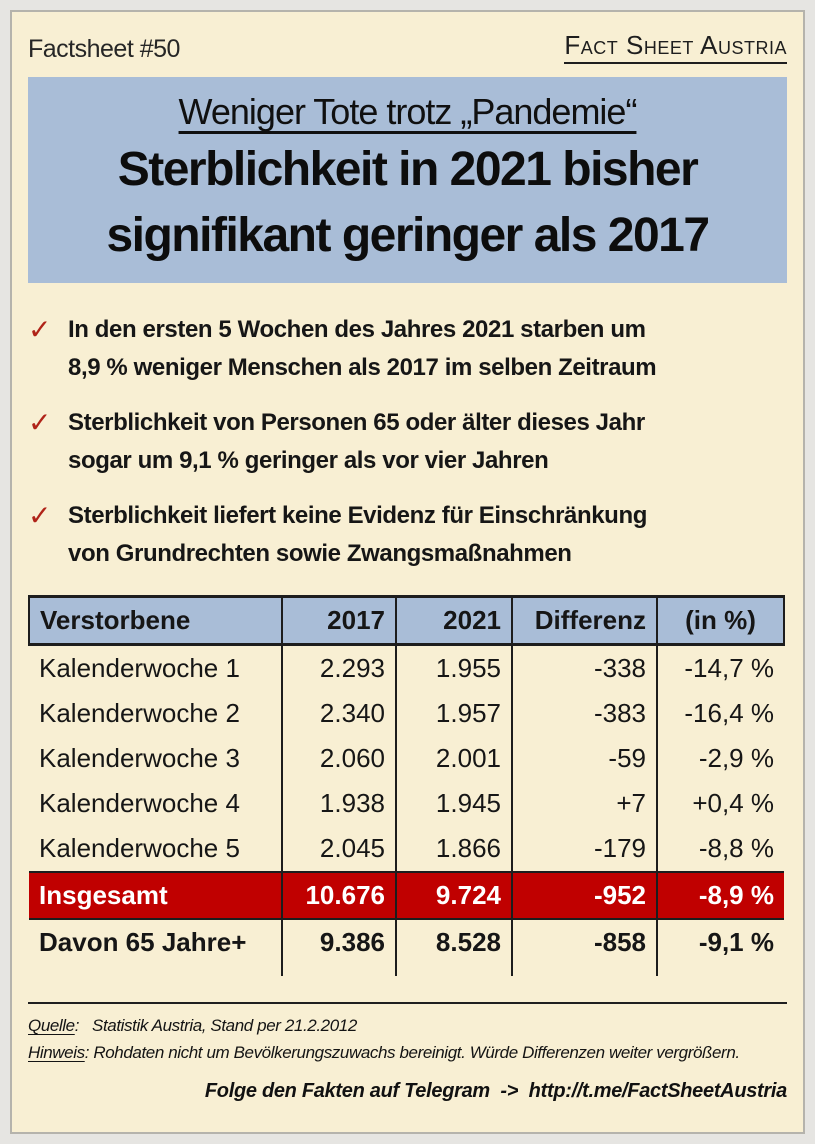 The height and width of the screenshot is (1144, 815). Describe the element at coordinates (407, 46) in the screenshot. I see `header-bar: Factsheet #50 Fact Sheet Austria` at that location.